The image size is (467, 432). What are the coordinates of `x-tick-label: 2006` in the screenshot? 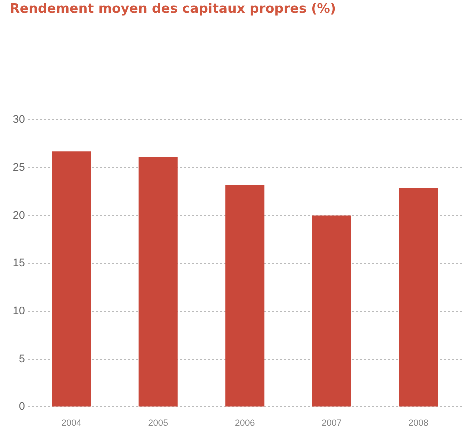 It's located at (245, 423).